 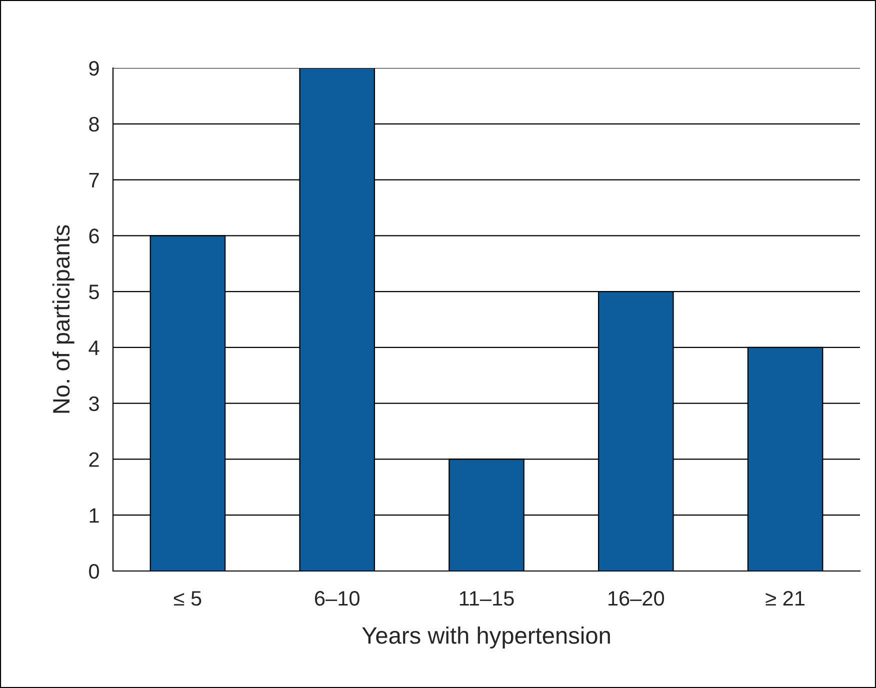 What do you see at coordinates (94, 459) in the screenshot?
I see `y-tick-label: 2` at bounding box center [94, 459].